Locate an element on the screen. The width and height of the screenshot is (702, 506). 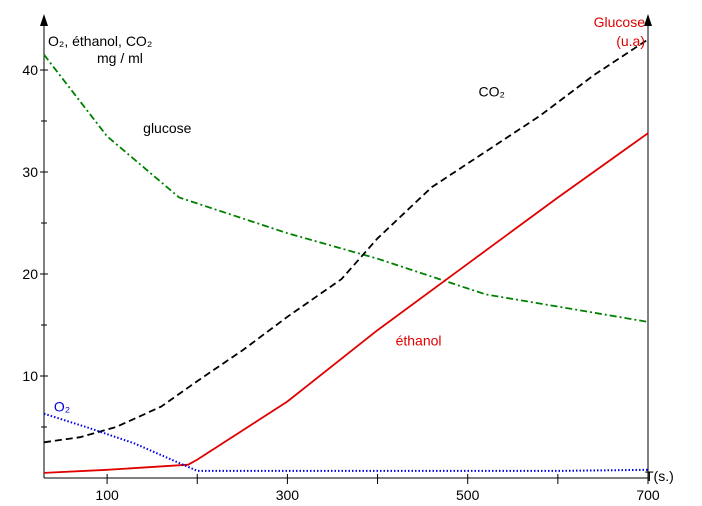
annotation-label: glucose is located at coordinates (167, 128).